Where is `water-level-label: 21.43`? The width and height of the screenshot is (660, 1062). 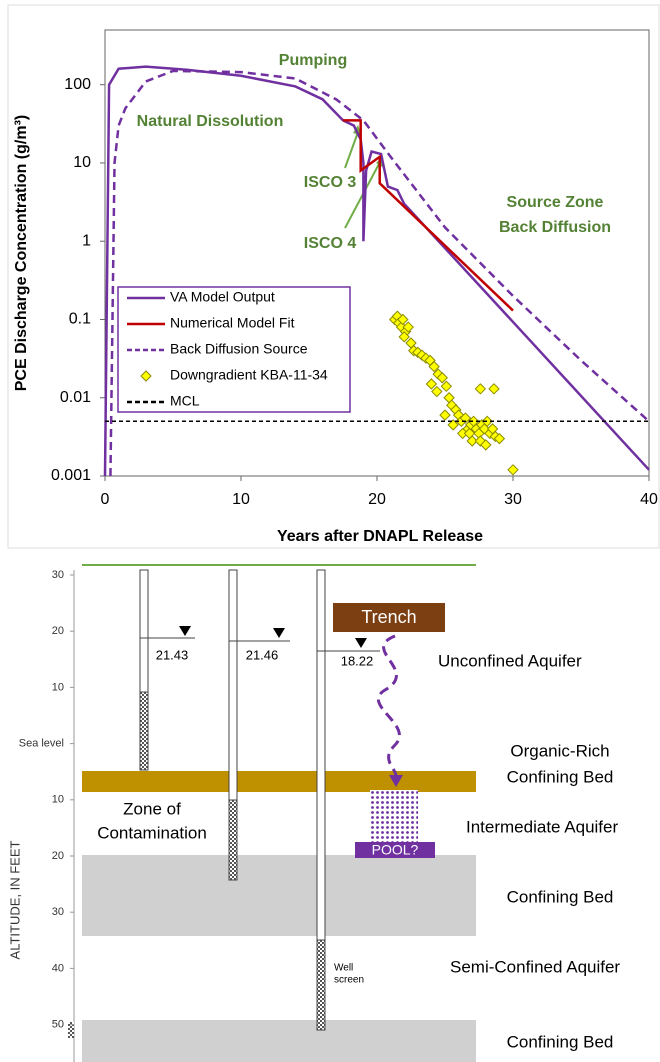 water-level-label: 21.43 is located at coordinates (172, 654).